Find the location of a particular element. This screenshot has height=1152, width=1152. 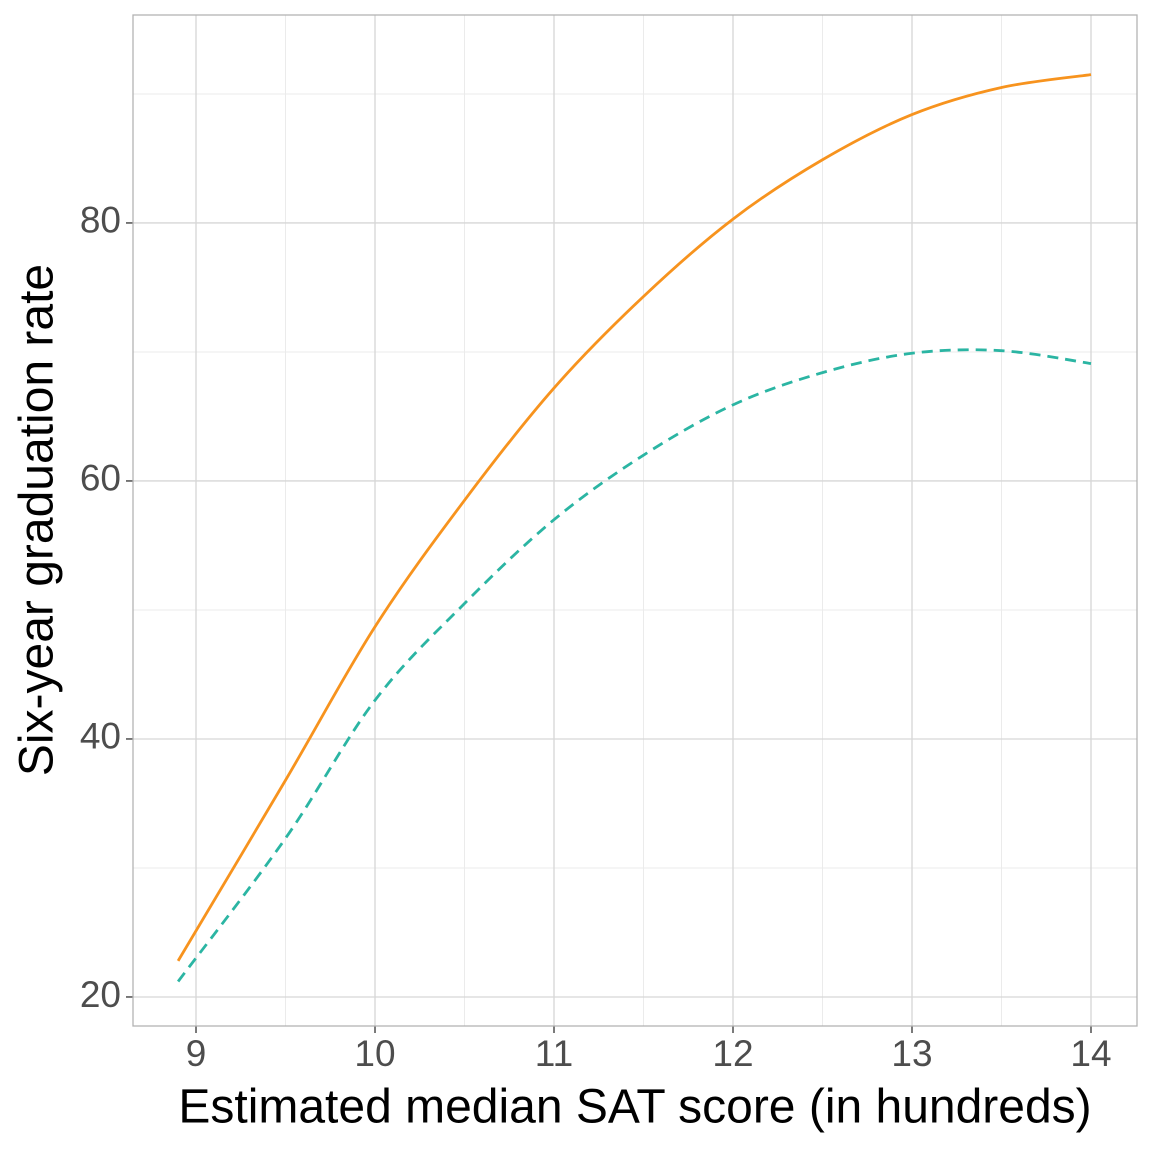

x-tick-label: 9 is located at coordinates (196, 1053).